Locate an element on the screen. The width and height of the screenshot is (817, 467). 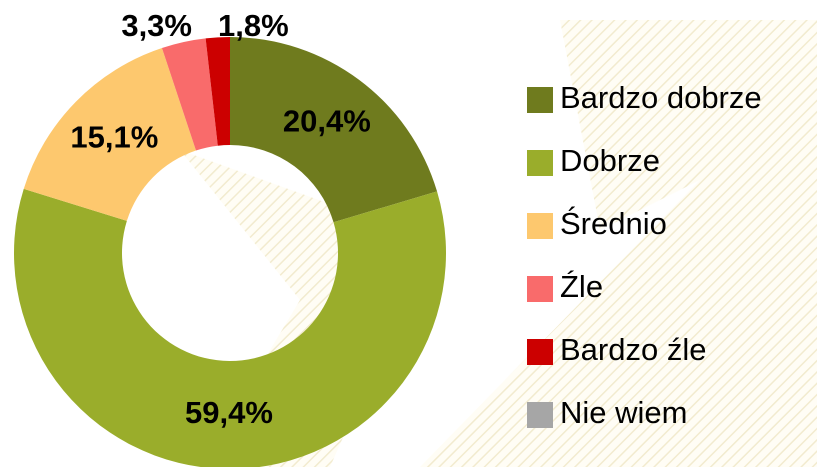
value-label: 15,1% is located at coordinates (114, 137).